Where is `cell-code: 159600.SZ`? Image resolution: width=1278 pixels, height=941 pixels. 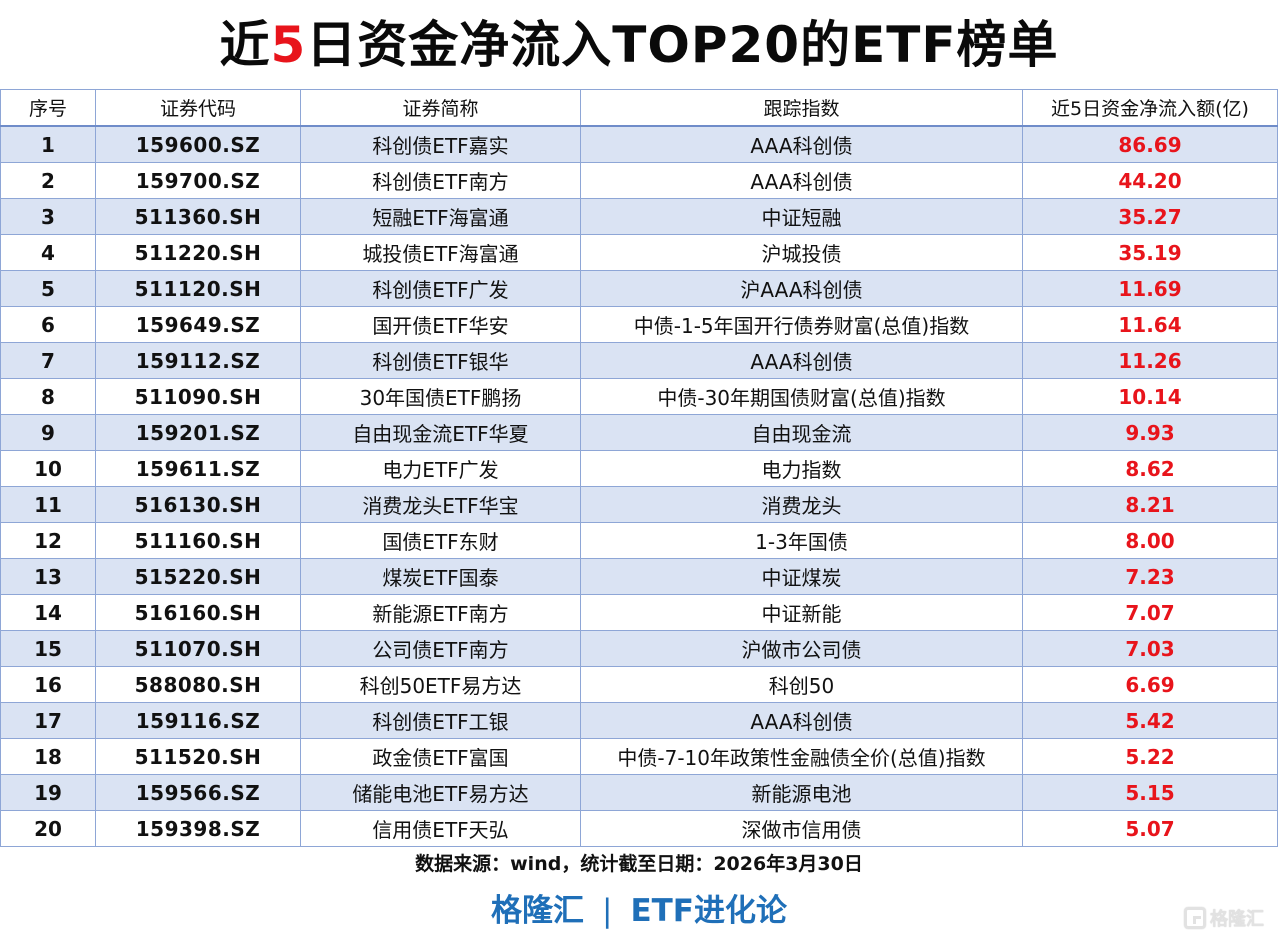 cell-code: 159600.SZ is located at coordinates (198, 144).